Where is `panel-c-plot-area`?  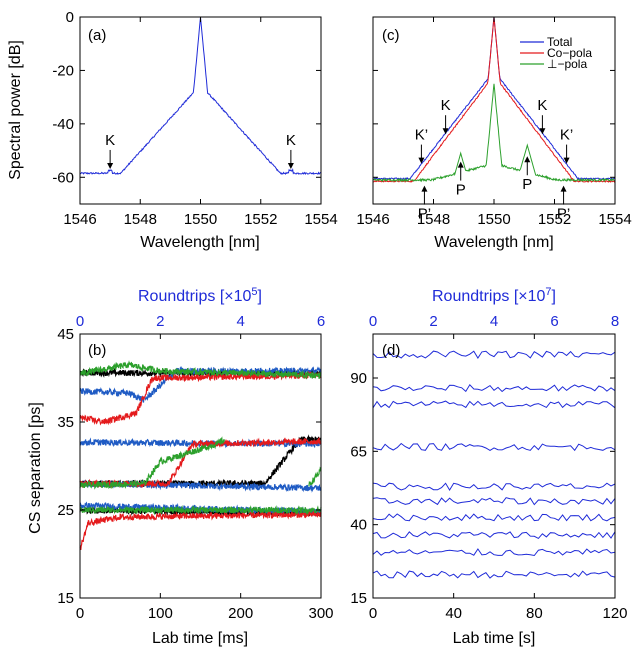
panel-c-plot-area is located at coordinates (494, 99).